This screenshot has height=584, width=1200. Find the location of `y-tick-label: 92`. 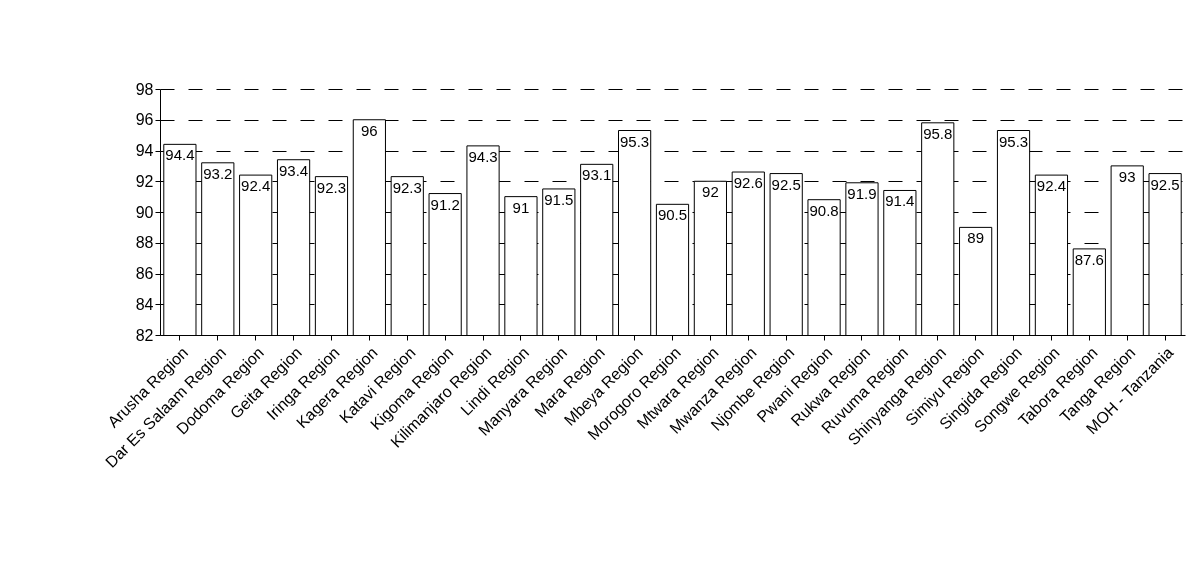

y-tick-label: 92 is located at coordinates (144, 181).